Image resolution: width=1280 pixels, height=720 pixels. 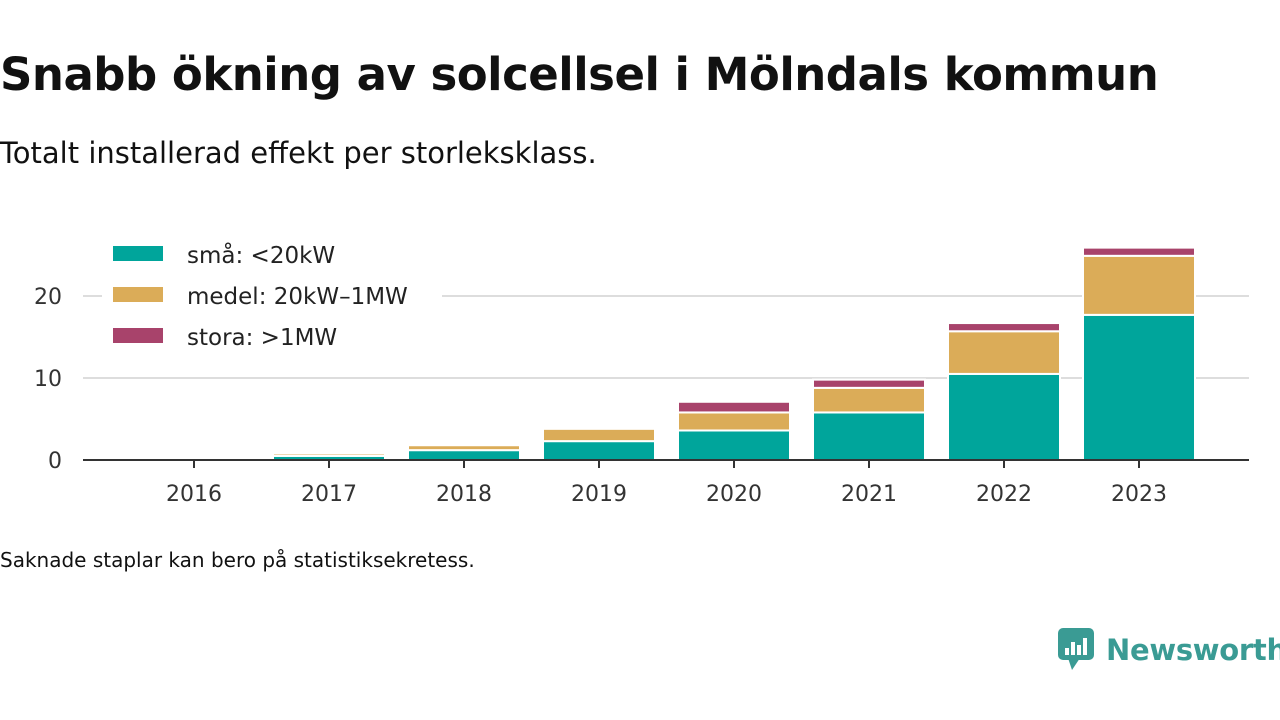 I want to click on x-tick-label: 2023, so click(x=1139, y=494).